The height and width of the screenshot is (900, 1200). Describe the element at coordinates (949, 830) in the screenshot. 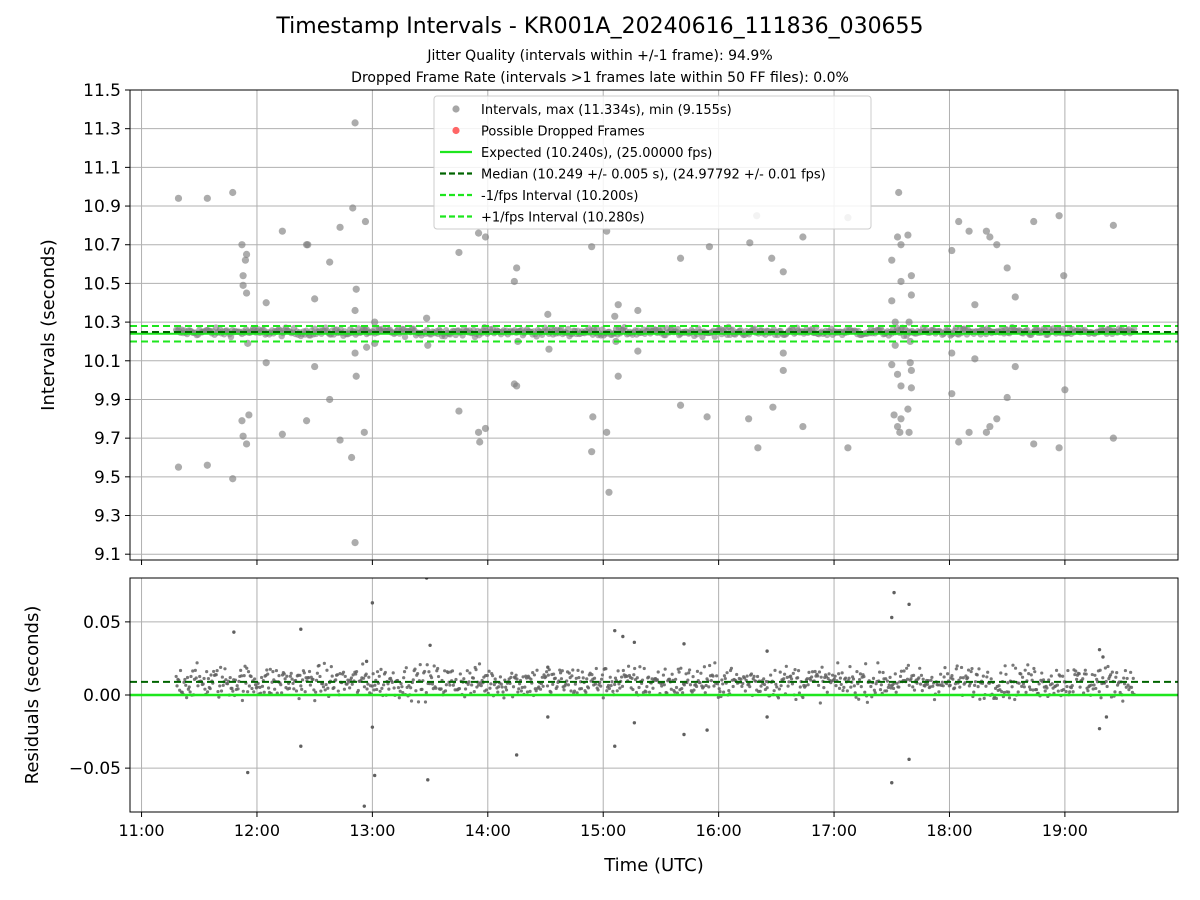

I see `x-tick-label: 18:00` at that location.